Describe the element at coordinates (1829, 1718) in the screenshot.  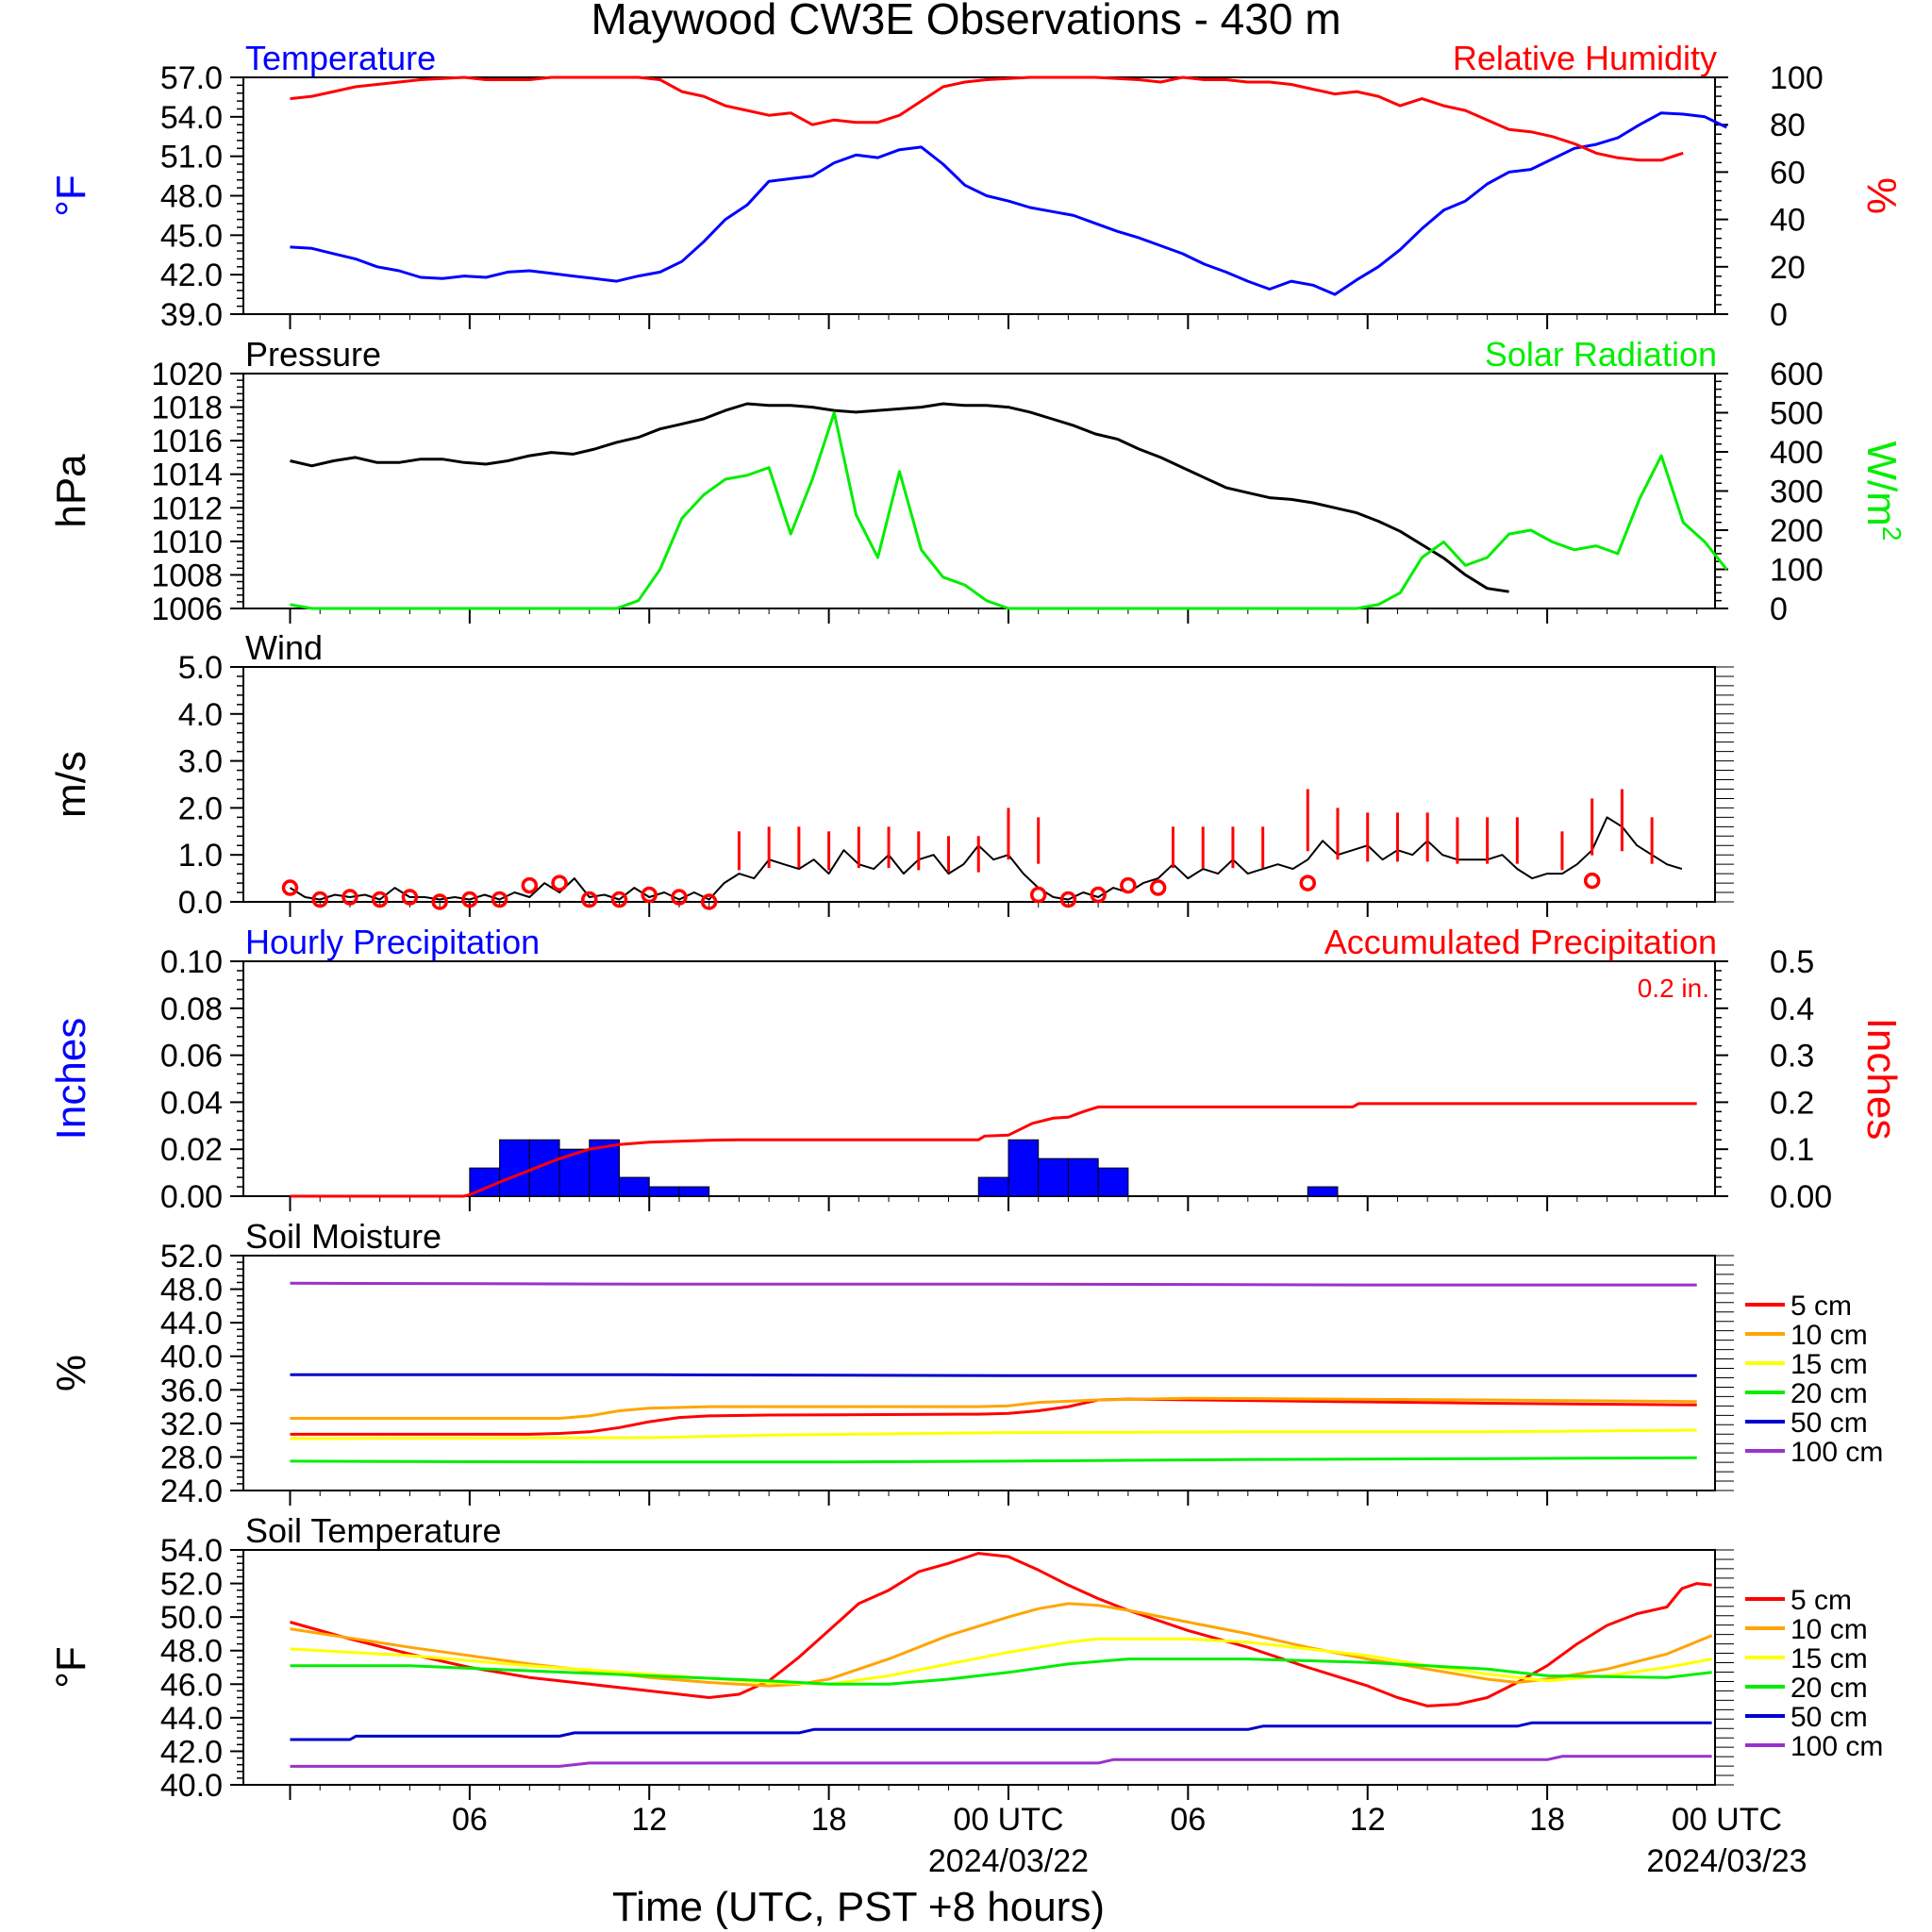
I see `legend-label: 50 cm` at that location.